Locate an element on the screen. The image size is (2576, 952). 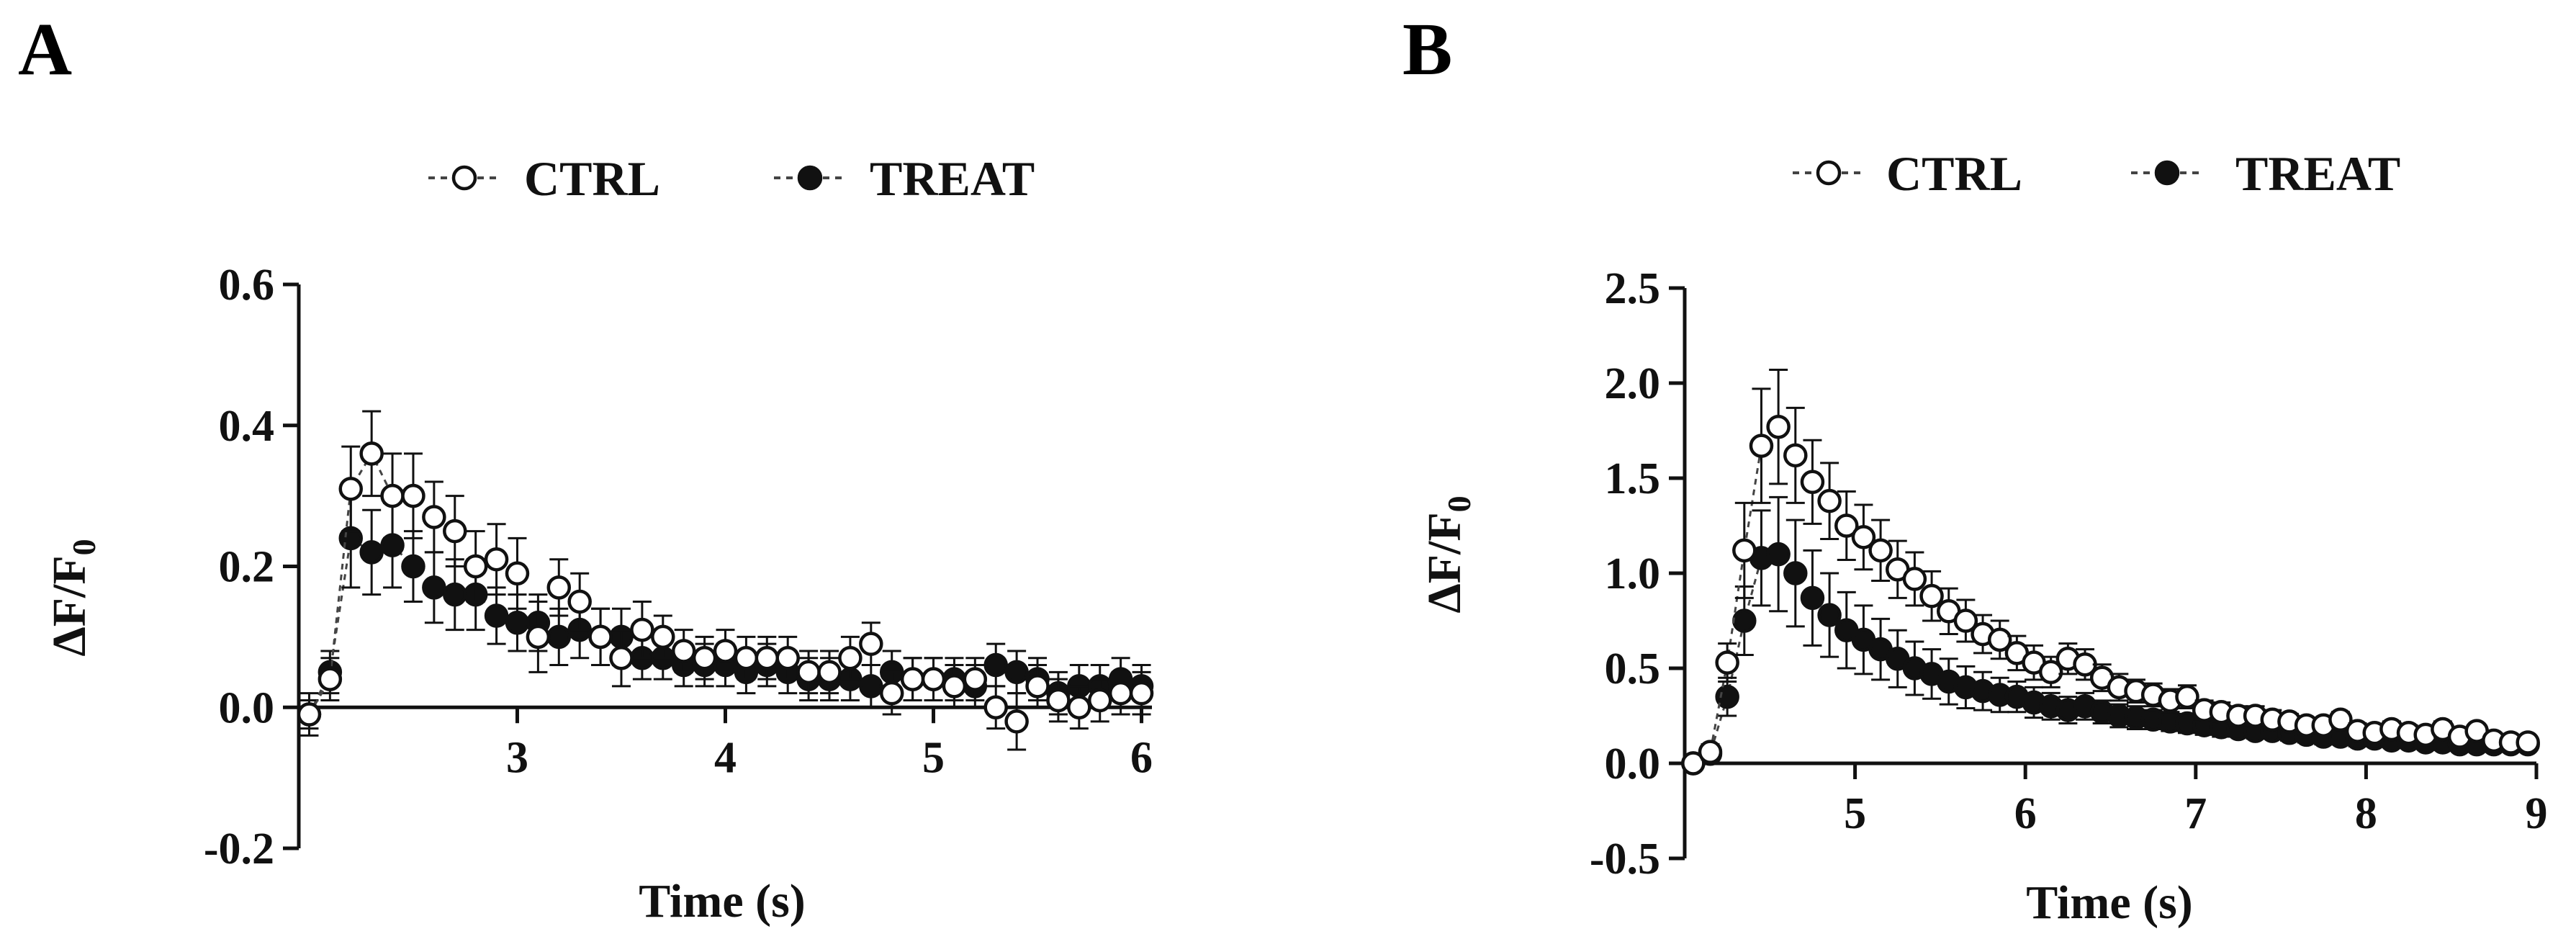
y-axis-title-a-main: ΔF/F is located at coordinates (69, 605).